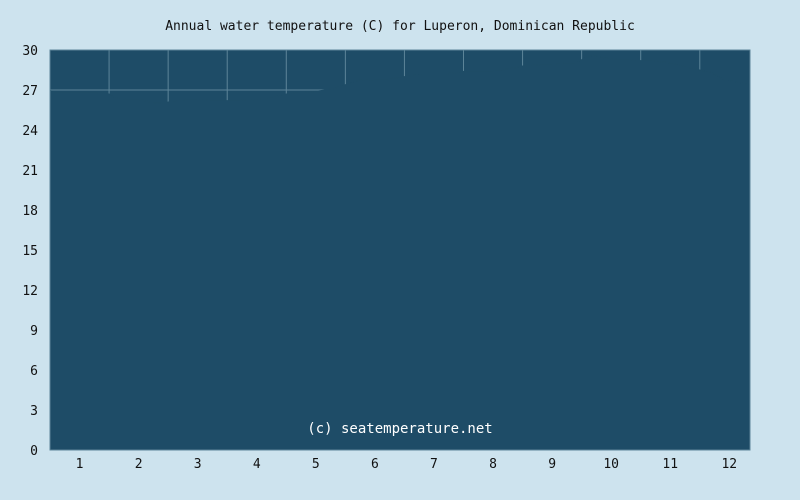 This screenshot has width=800, height=500. What do you see at coordinates (30, 51) in the screenshot?
I see `y-tick-label: 30` at bounding box center [30, 51].